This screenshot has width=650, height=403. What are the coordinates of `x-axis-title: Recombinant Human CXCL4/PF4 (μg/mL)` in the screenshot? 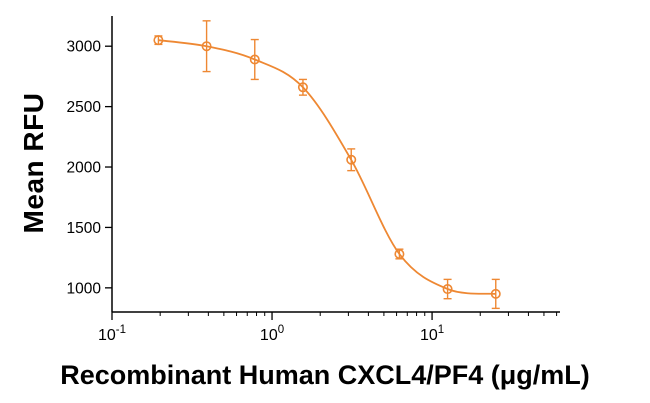 It's located at (325, 375).